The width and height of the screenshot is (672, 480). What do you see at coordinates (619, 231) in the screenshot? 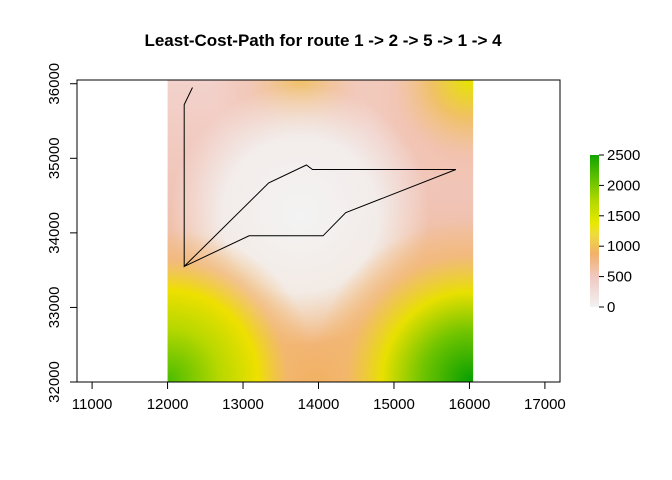
I see `colorbar-ticks: 0 500 1000 1500 2000 2500` at bounding box center [619, 231].